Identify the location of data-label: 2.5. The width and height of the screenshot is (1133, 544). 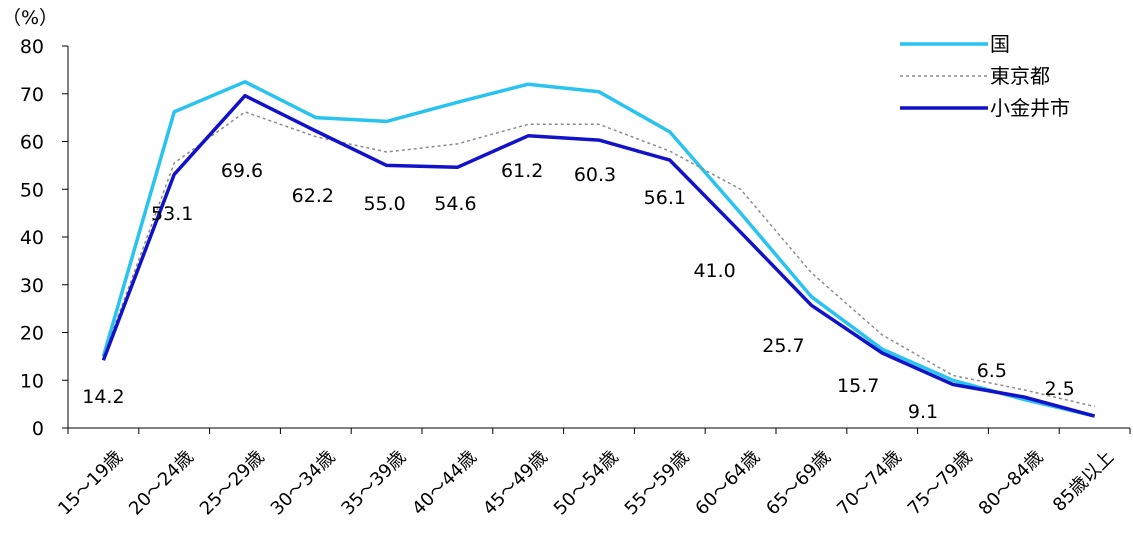
(1059, 389).